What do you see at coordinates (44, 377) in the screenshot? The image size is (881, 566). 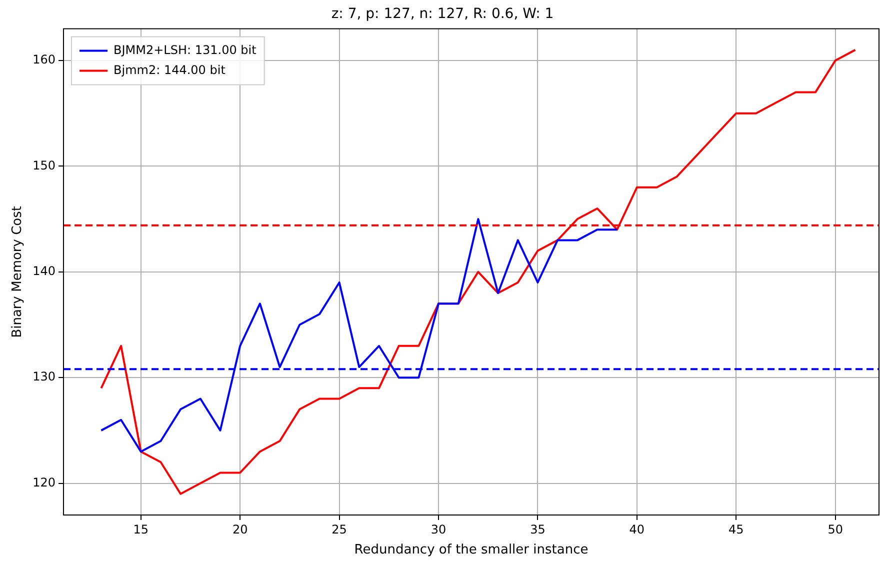 I see `y-tick-label: 130` at bounding box center [44, 377].